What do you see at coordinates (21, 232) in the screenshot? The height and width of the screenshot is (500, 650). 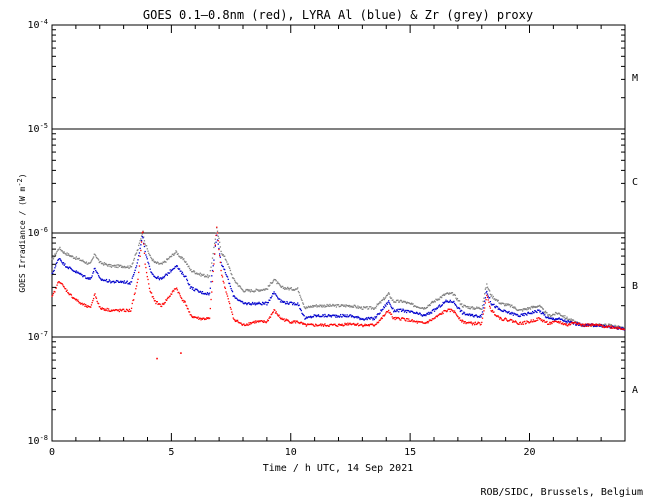 I see `y-axis-label: GOES Irradiance / (W m-2)` at bounding box center [21, 232].